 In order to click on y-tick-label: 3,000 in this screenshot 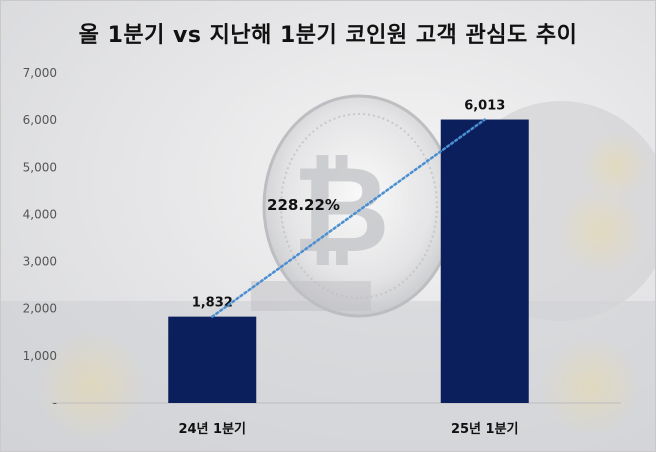, I will do `click(40, 262)`.